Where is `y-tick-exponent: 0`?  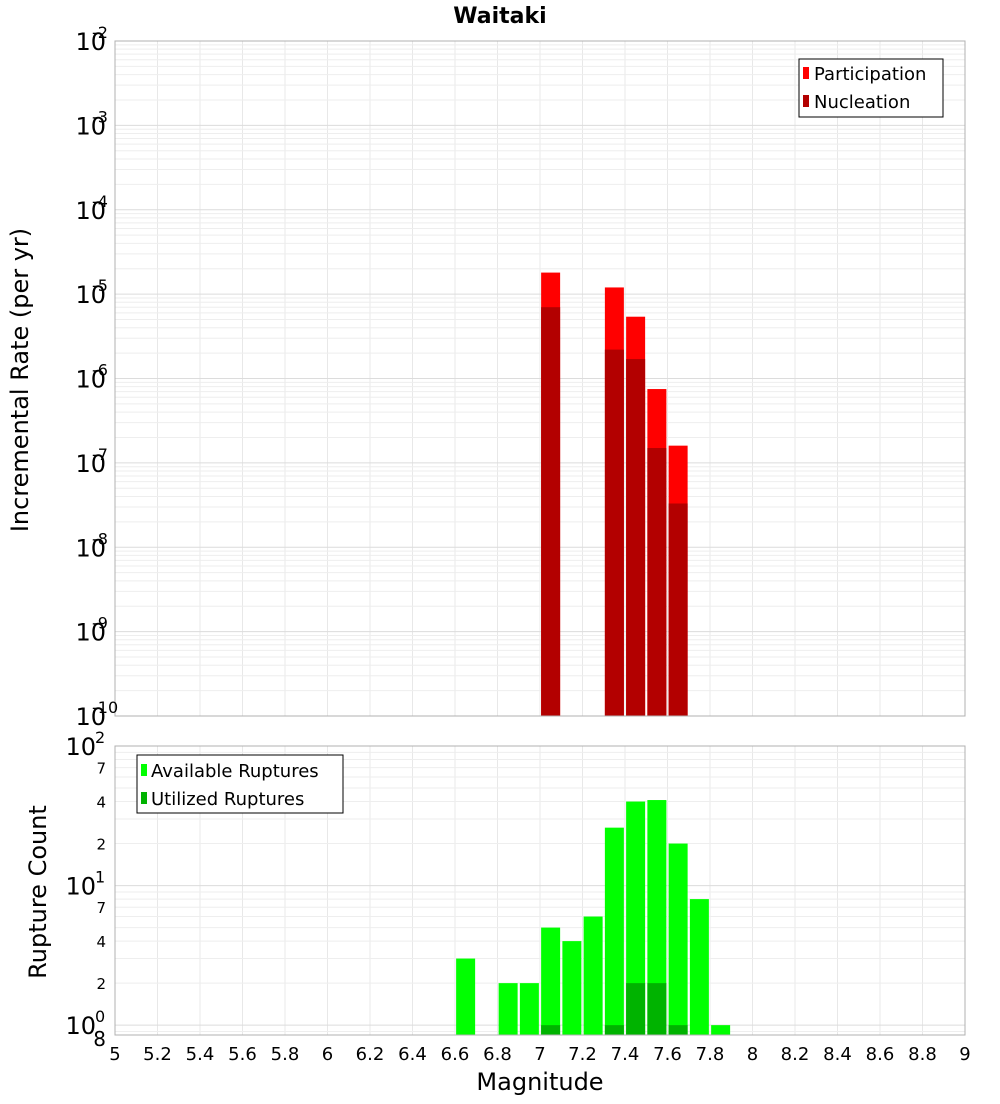 y-tick-exponent: 0 is located at coordinates (100, 1016).